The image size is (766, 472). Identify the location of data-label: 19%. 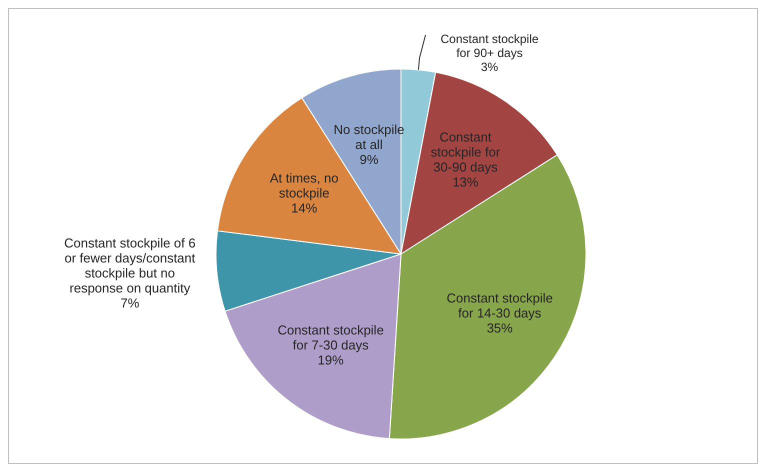
(331, 360).